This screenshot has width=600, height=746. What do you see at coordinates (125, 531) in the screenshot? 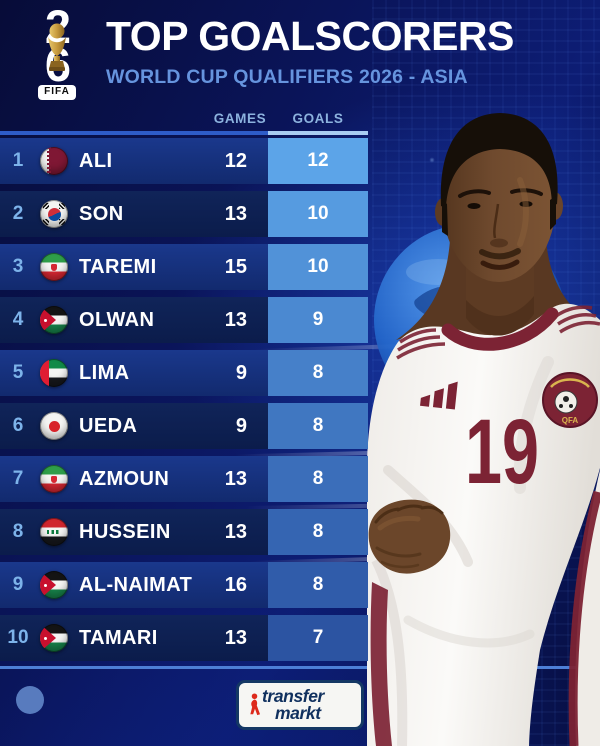
I see `player-name: HUSSEIN` at bounding box center [125, 531].